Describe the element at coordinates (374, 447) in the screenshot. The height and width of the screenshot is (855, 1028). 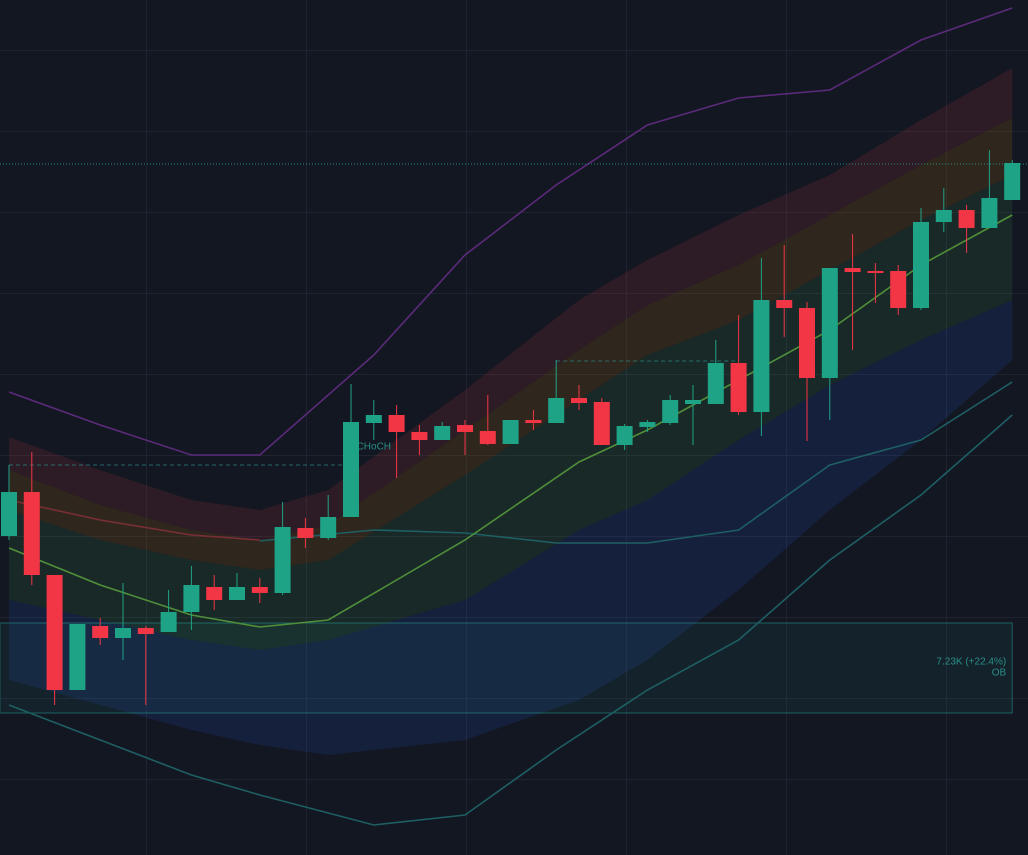
I see `choch-label: CHoCH` at that location.